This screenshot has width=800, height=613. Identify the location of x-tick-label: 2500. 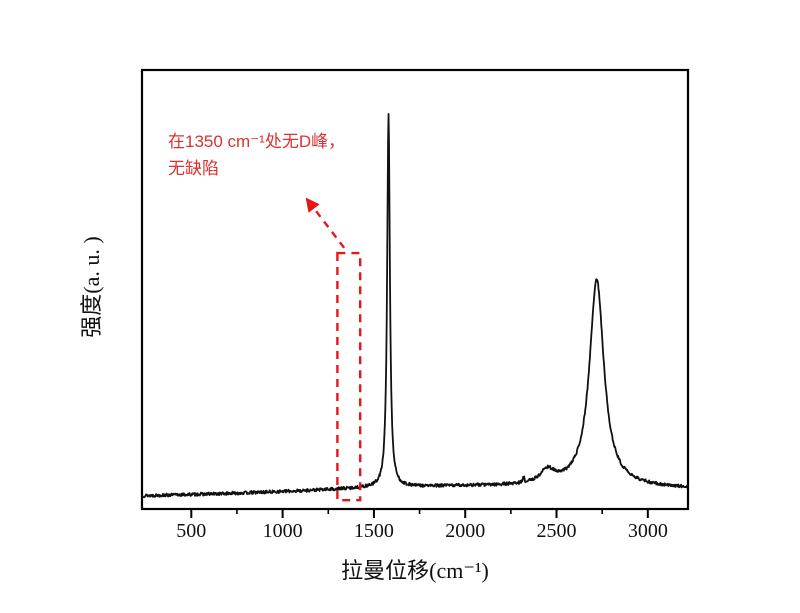
(557, 531).